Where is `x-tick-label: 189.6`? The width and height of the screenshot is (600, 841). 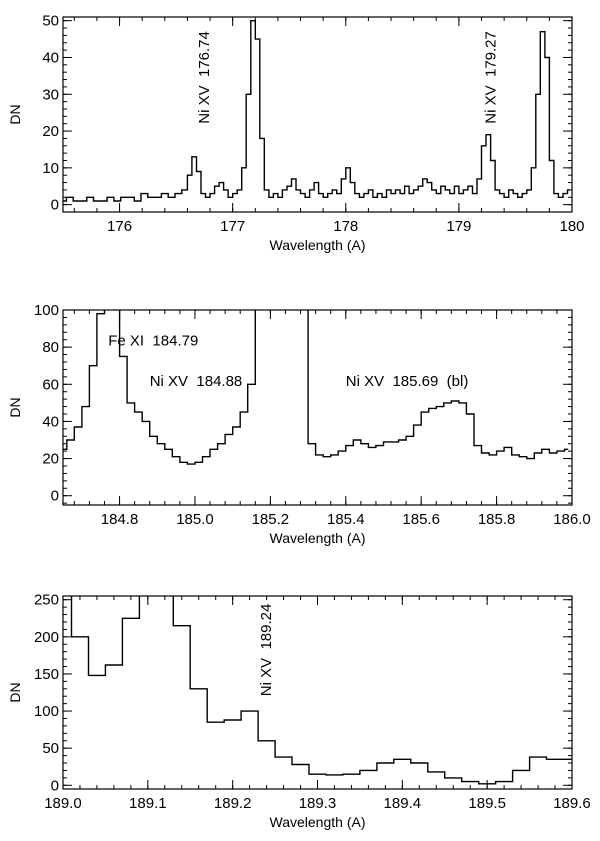
x-tick-label: 189.6 is located at coordinates (572, 803).